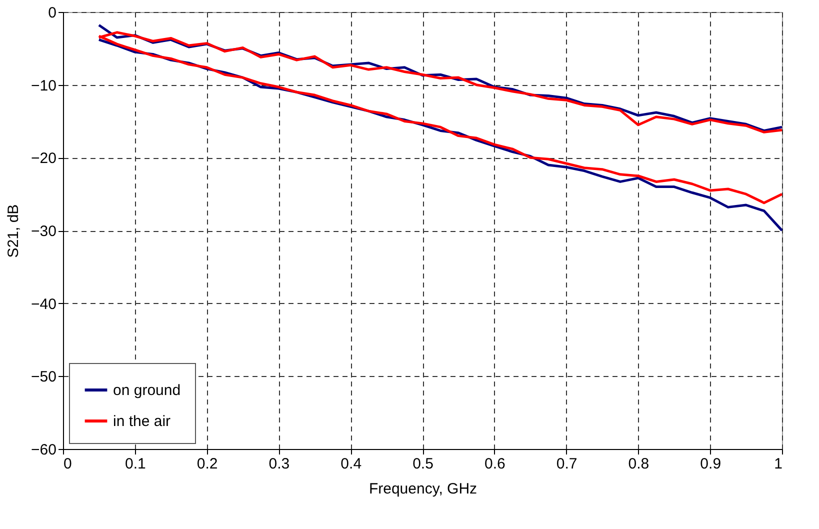 This screenshot has width=819, height=529. I want to click on x-axis-title: Frequency, GHz, so click(423, 489).